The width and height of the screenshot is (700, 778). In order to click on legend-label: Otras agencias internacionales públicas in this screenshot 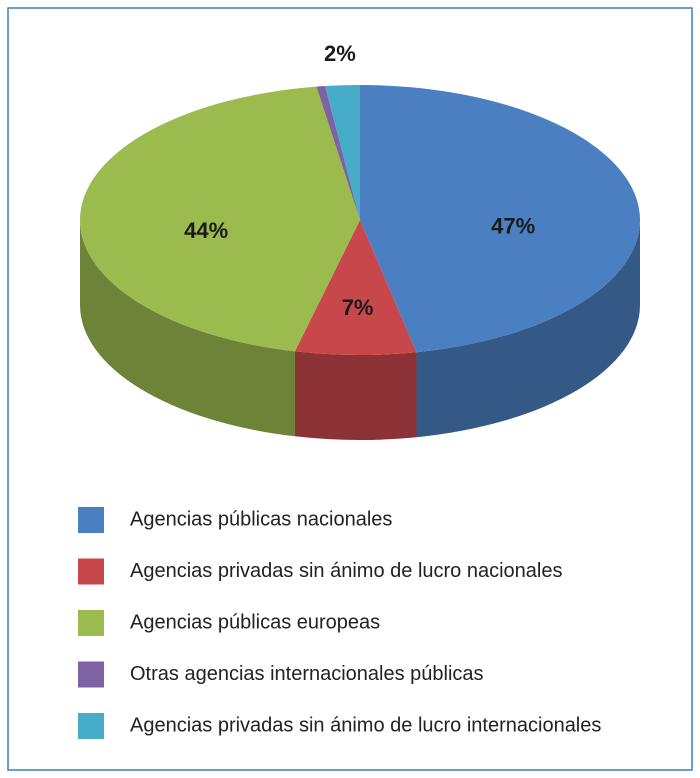, I will do `click(307, 674)`.